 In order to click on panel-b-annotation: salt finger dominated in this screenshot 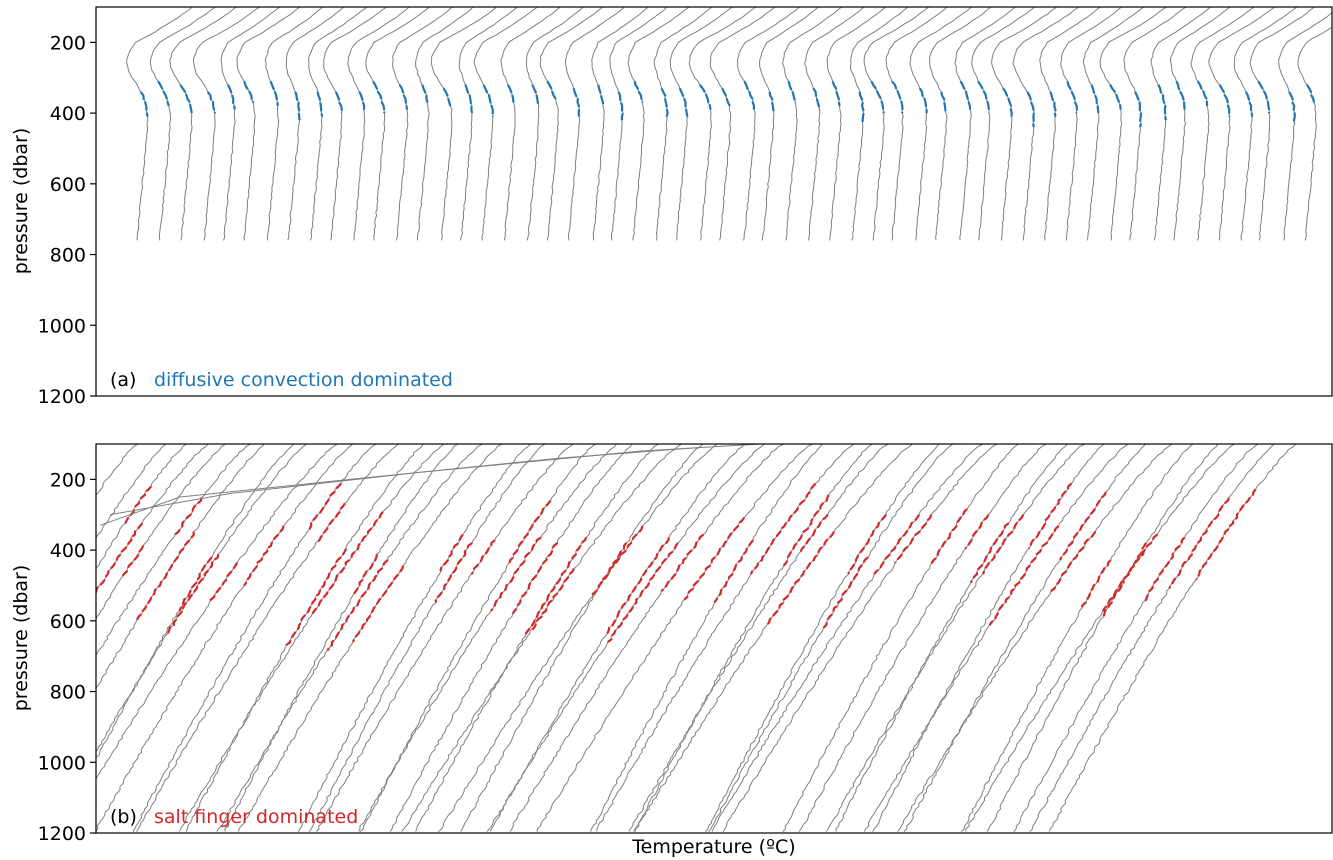, I will do `click(256, 817)`.